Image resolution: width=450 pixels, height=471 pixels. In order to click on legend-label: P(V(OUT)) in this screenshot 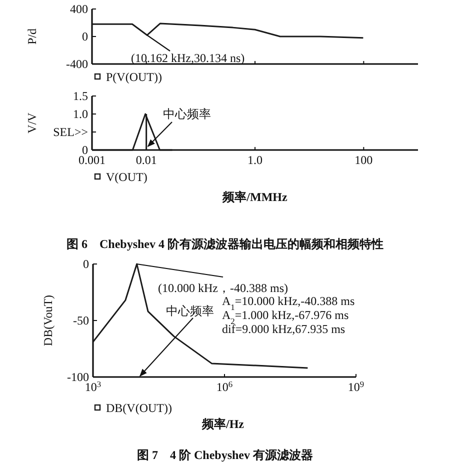, I will do `click(134, 77)`.